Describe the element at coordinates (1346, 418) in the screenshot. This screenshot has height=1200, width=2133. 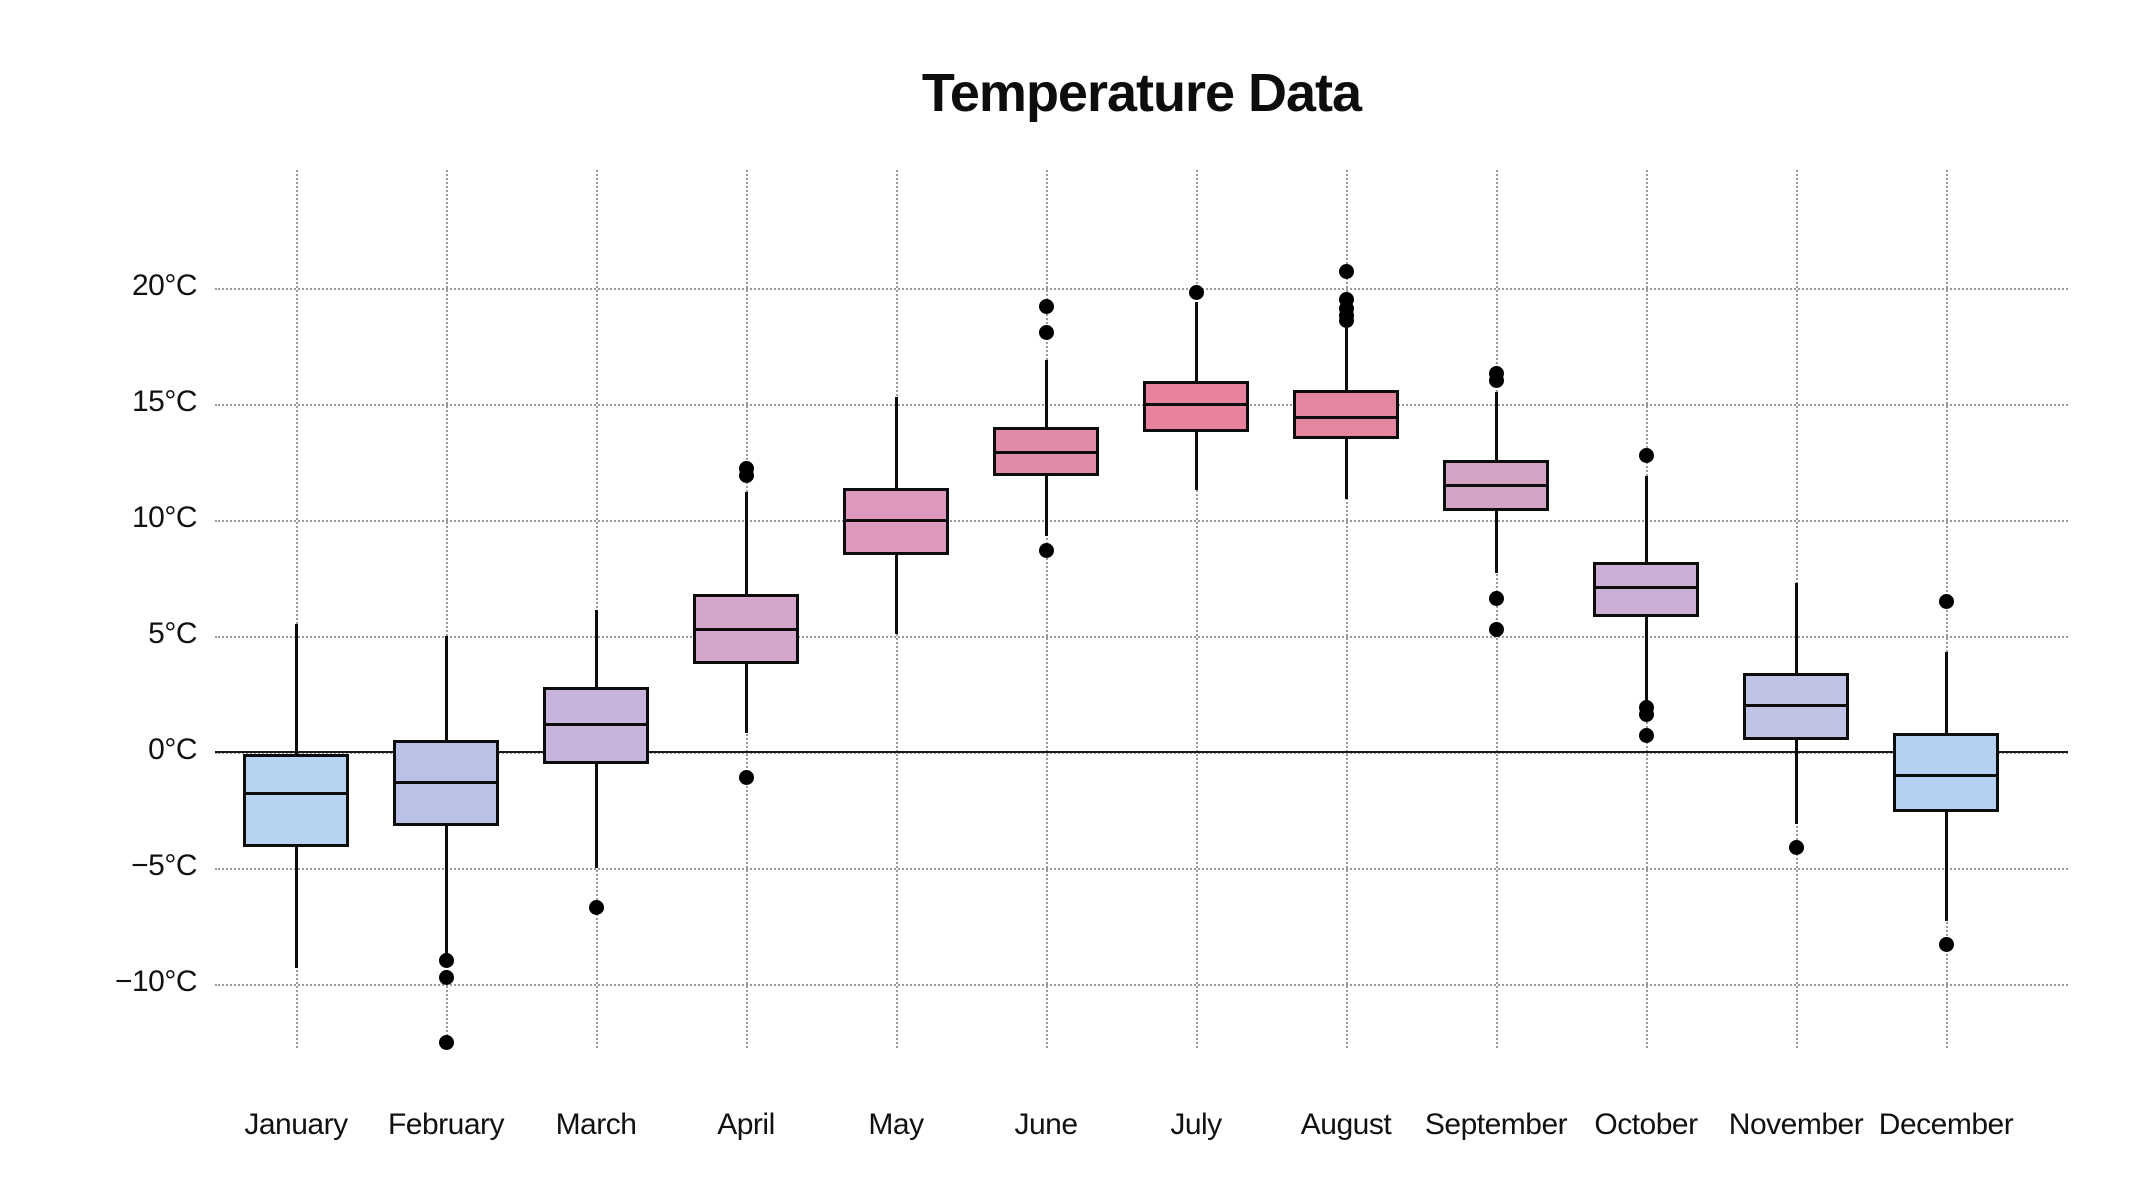
I see `median-august` at that location.